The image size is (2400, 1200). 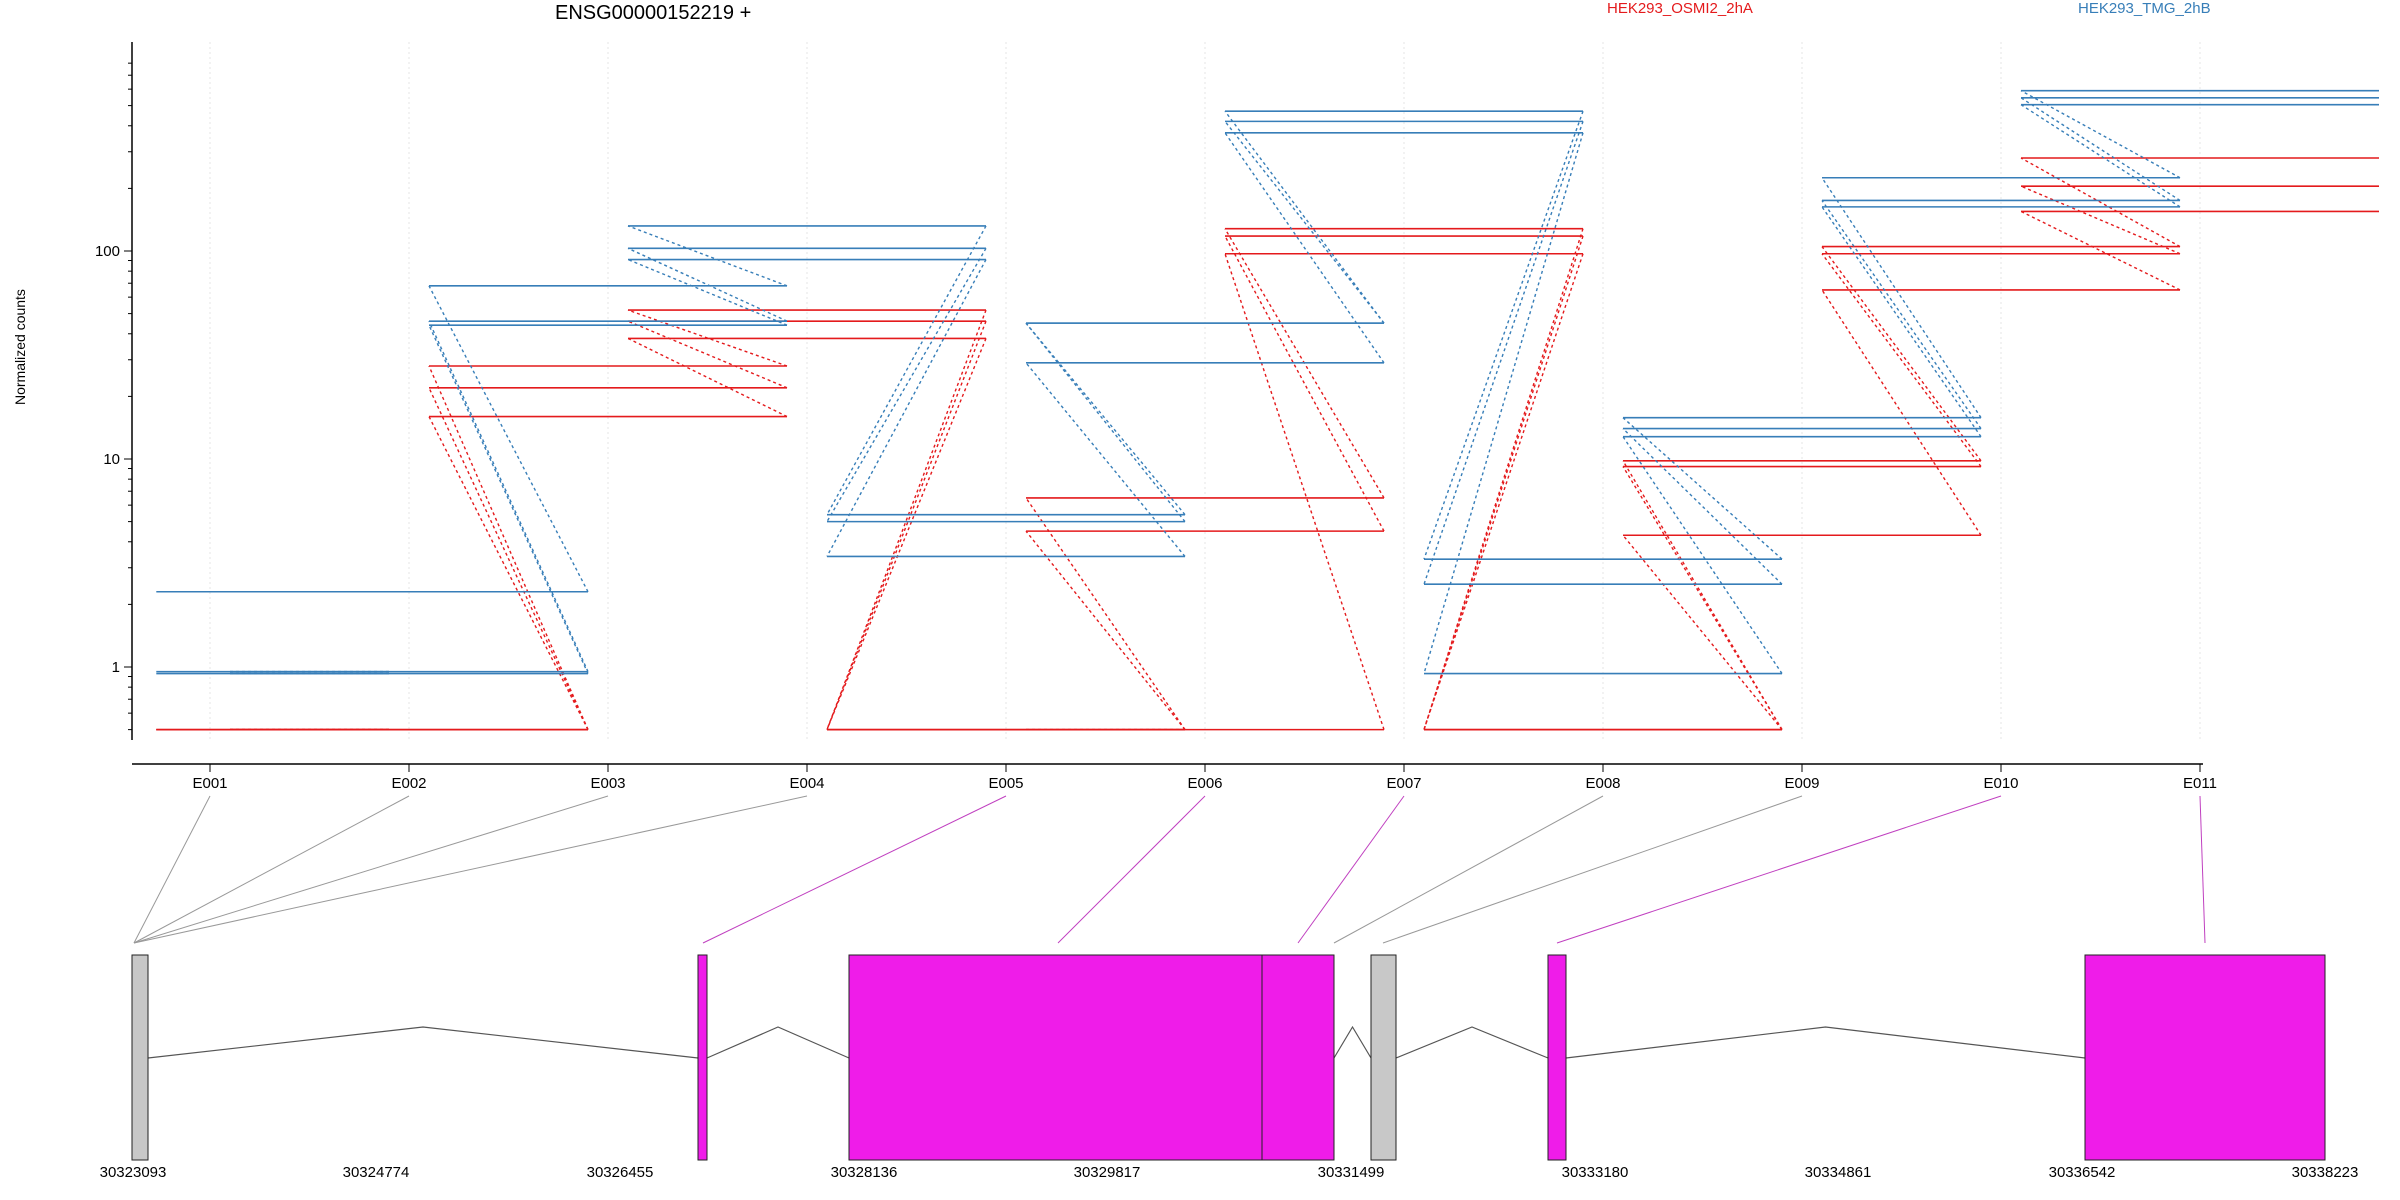 I want to click on x-tick-label: E002, so click(x=408, y=783).